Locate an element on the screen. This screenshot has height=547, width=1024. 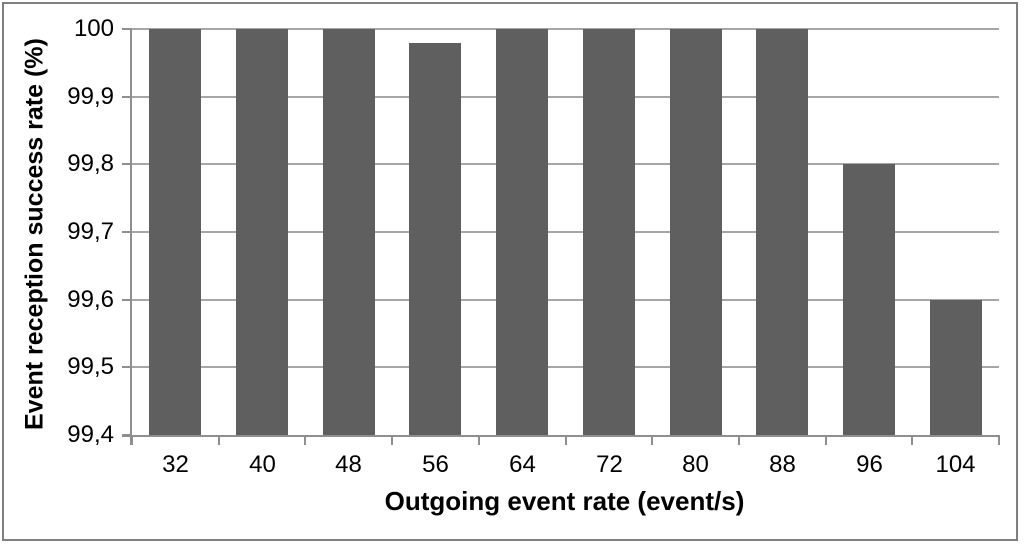
x-tick-label: 64 is located at coordinates (522, 464).